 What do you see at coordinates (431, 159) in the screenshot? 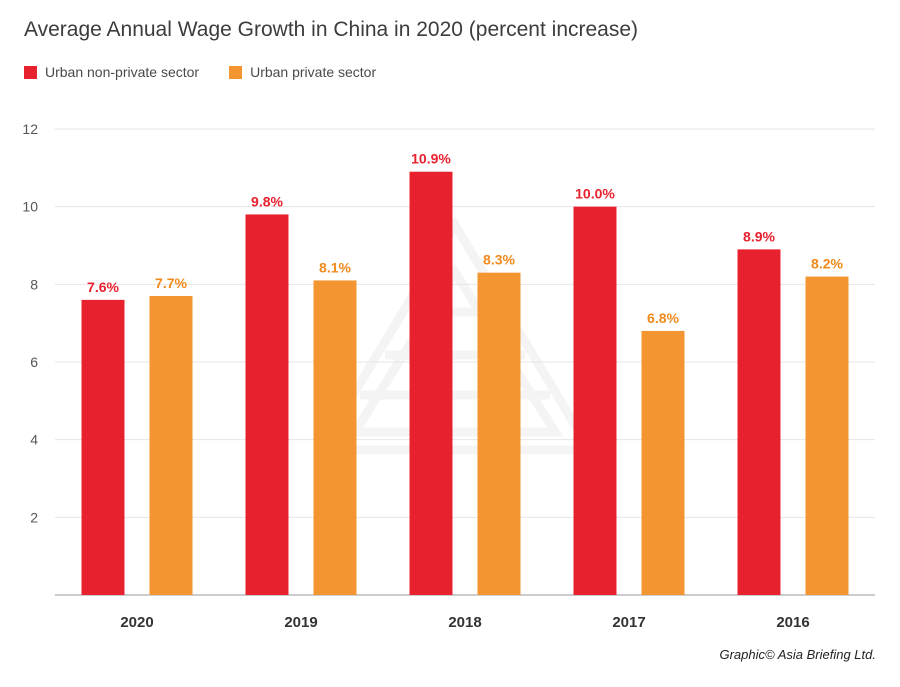
I see `value-label-non-private: 10.9%` at bounding box center [431, 159].